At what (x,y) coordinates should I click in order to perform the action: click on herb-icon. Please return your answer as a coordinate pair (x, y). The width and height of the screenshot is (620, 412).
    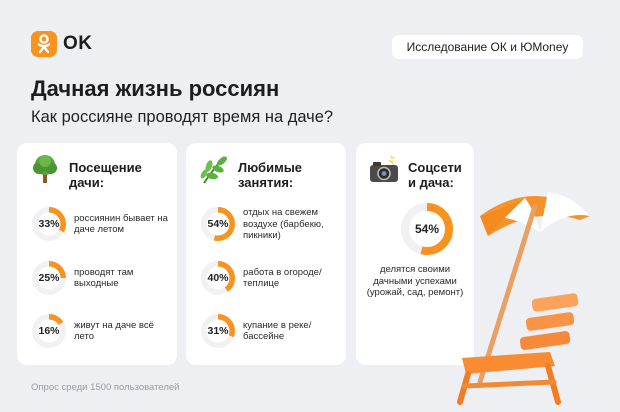
    Looking at the image, I should click on (214, 169).